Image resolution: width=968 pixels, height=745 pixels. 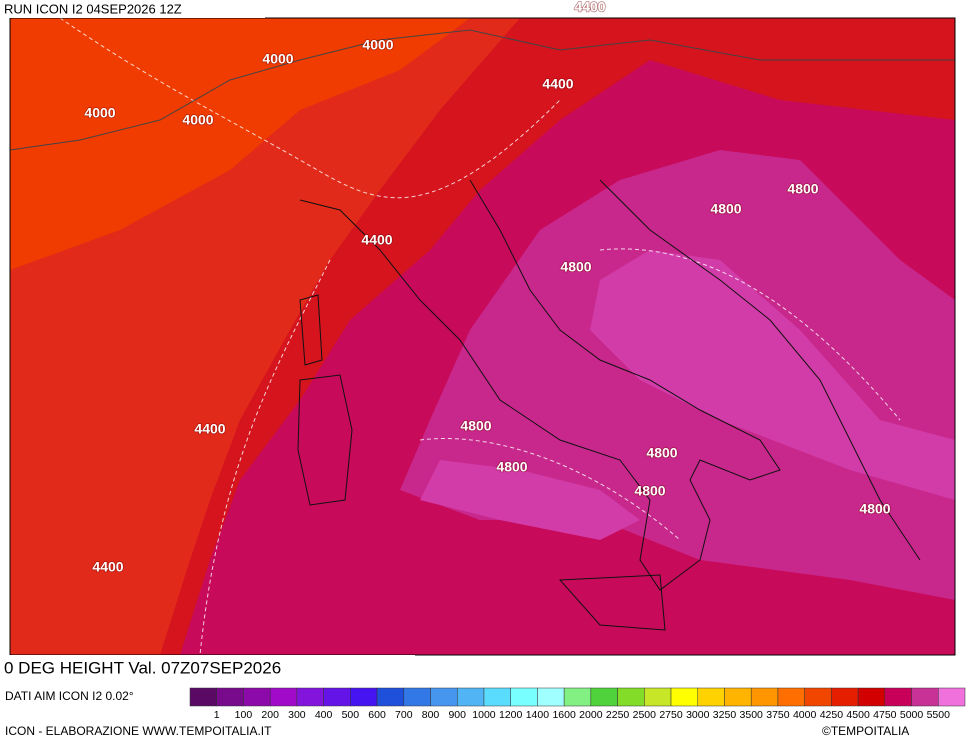 What do you see at coordinates (858, 715) in the screenshot?
I see `legend-tick-label: 4500` at bounding box center [858, 715].